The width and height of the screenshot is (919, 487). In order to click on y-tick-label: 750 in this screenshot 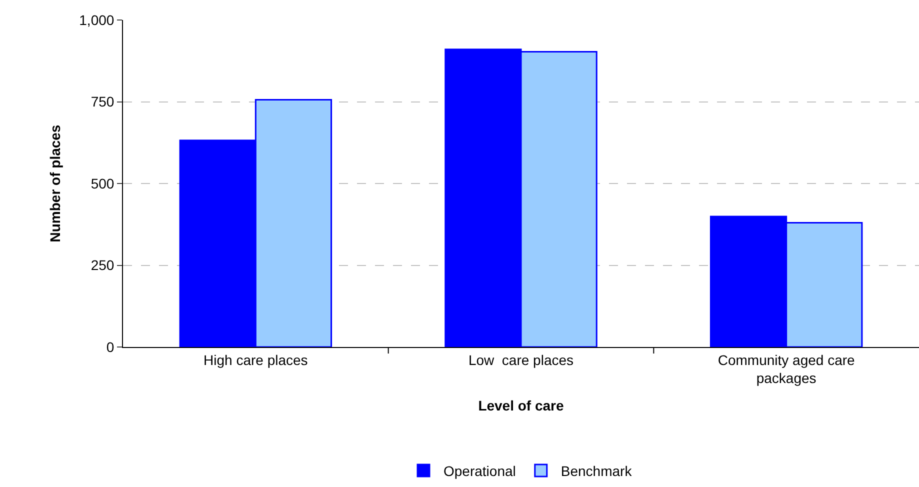, I will do `click(102, 102)`.